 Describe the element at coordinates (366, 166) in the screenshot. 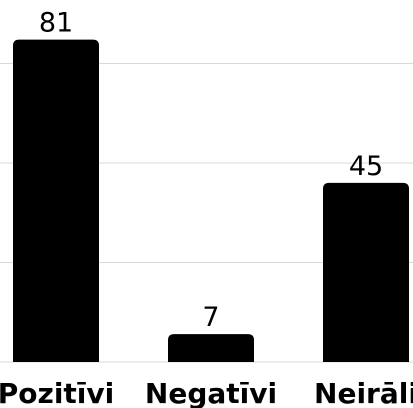

I see `value-label-2: 45` at that location.